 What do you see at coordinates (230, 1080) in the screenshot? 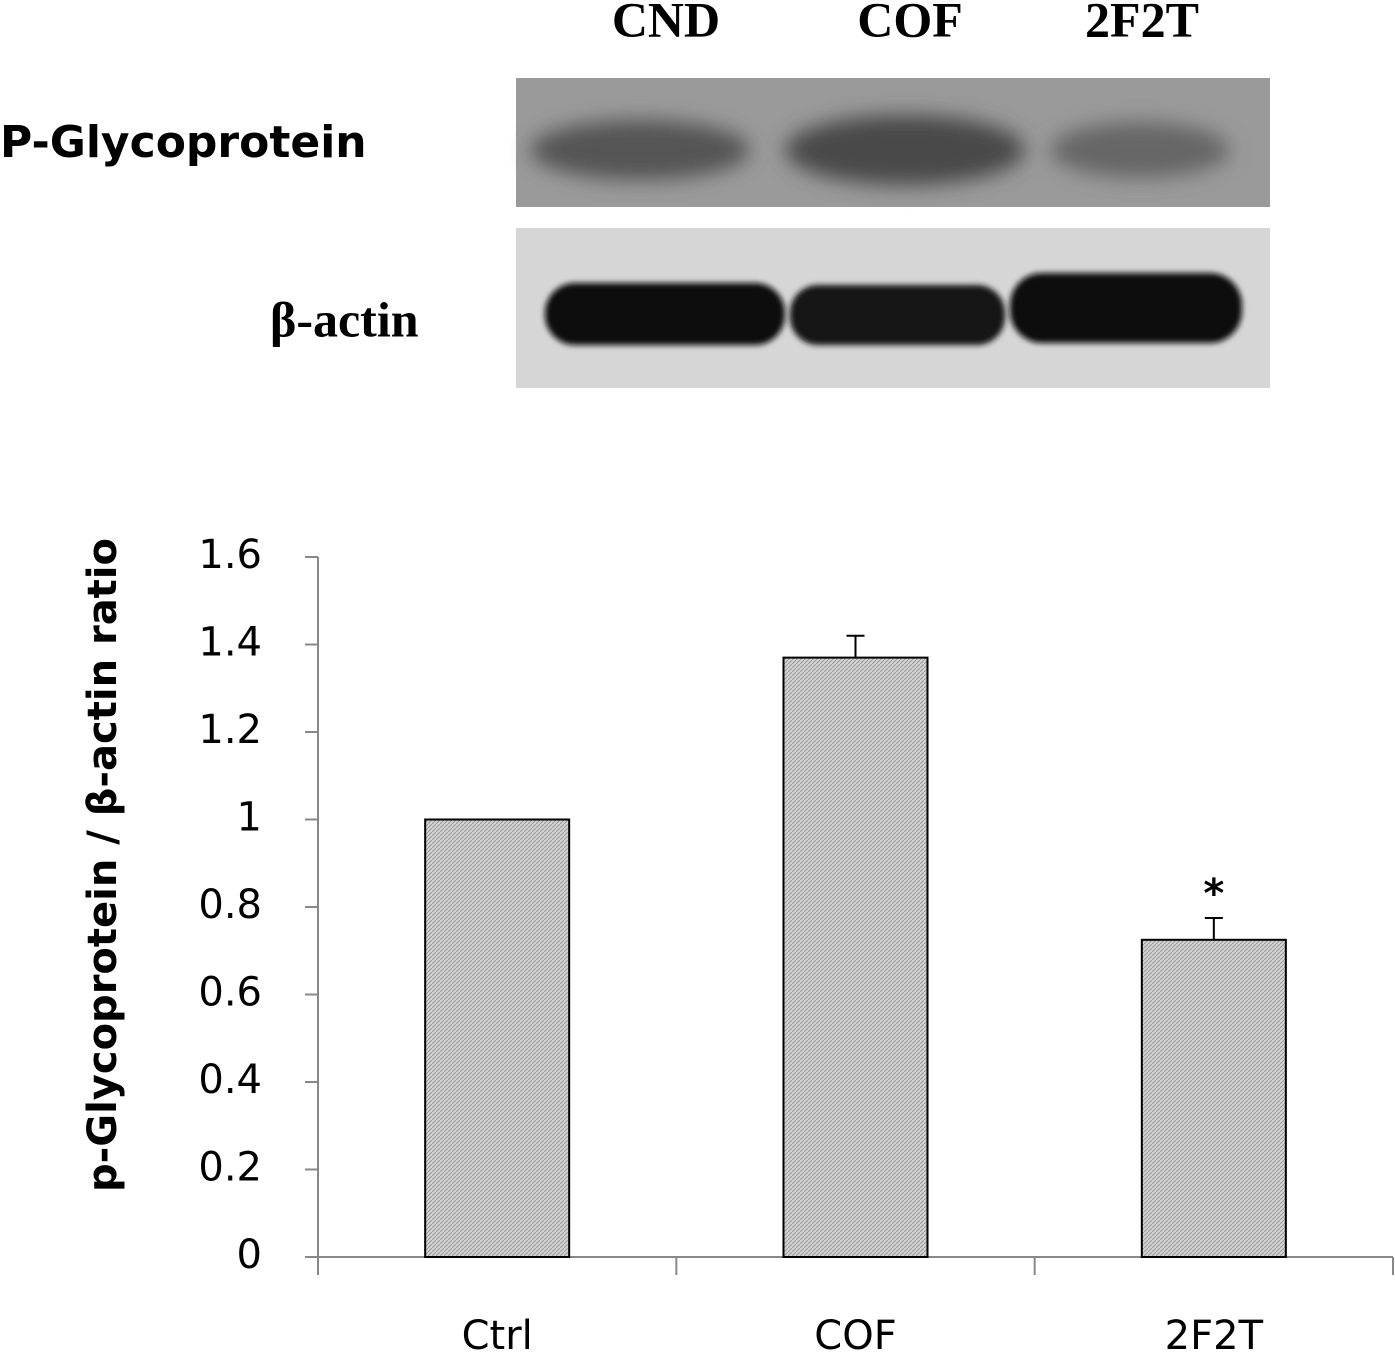
I see `y-tick-label: 0.4` at bounding box center [230, 1080].